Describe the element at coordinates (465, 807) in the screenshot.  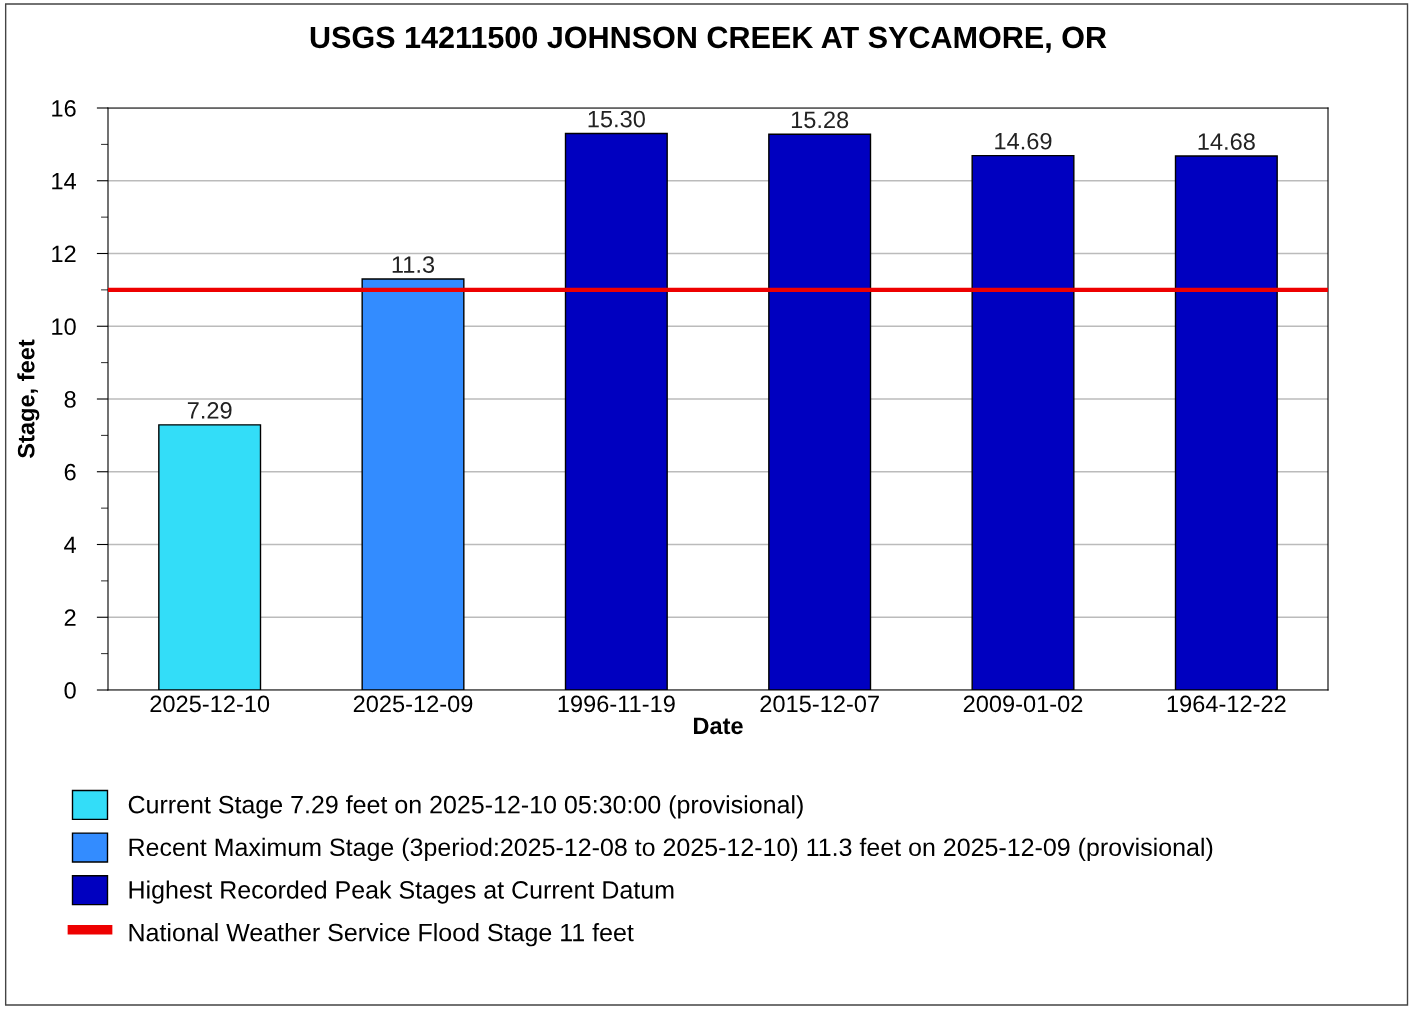
I see `legend-label: Current Stage 7.29 feet on 2025-12-10 05:30:00 (provisional)` at that location.